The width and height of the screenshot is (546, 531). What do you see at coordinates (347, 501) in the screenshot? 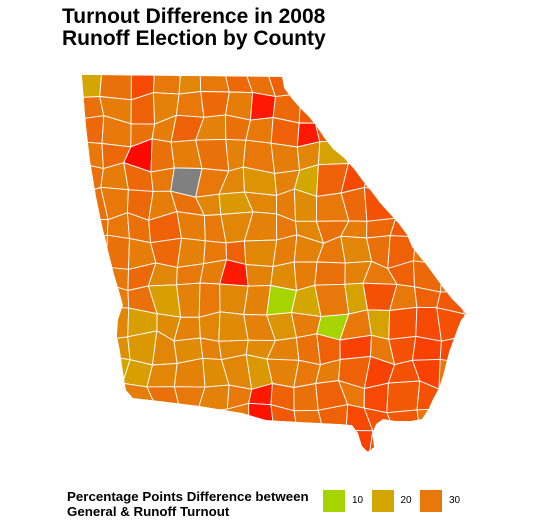
I see `legend-item-10: 10` at bounding box center [347, 501].